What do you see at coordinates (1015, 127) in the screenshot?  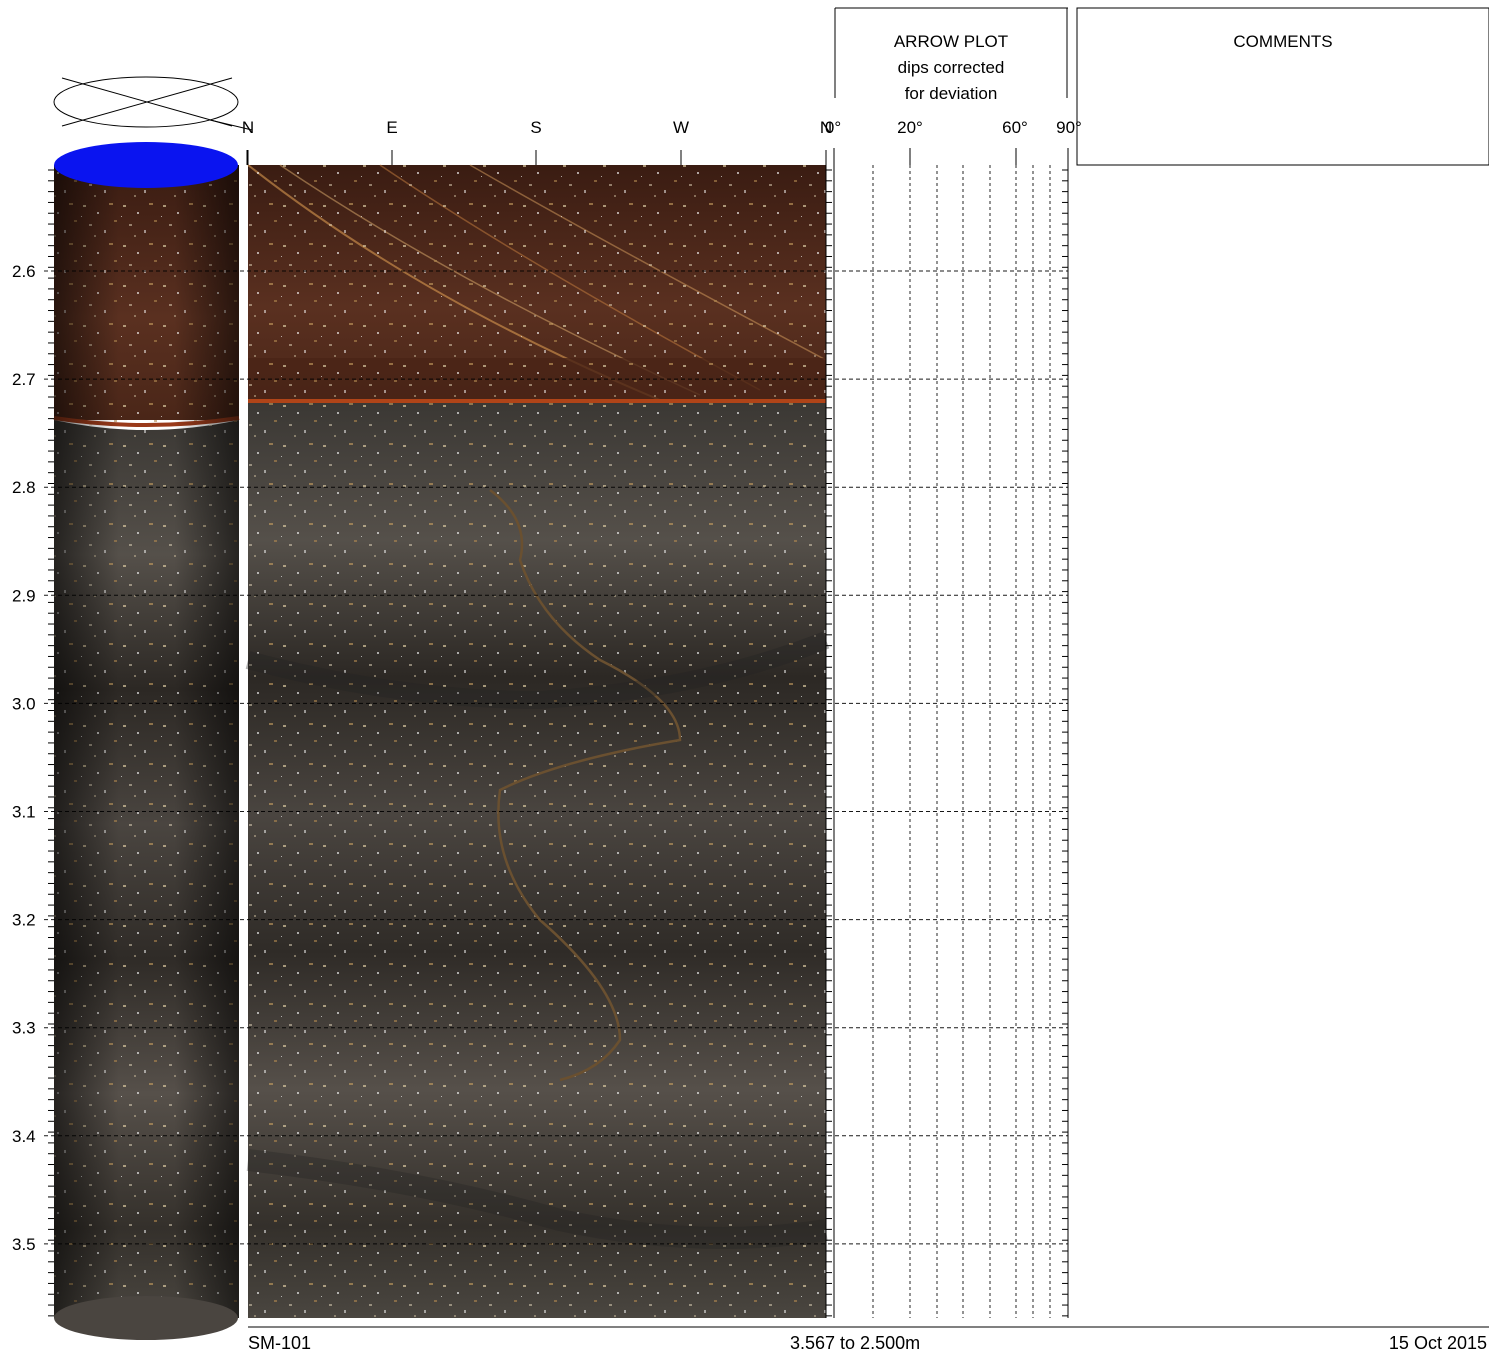 I see `dip-scale-label: 60°` at bounding box center [1015, 127].